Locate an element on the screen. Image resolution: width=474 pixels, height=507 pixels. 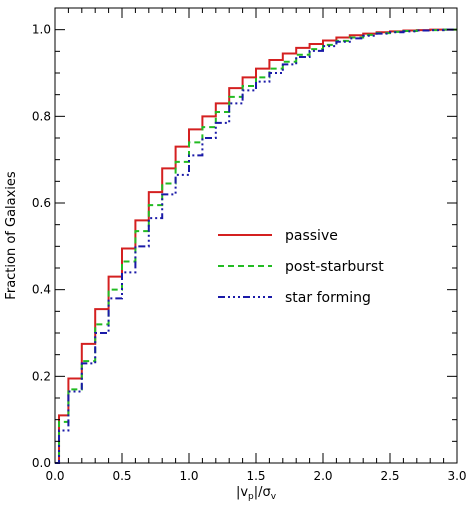
x-tick-label: 2.5 is located at coordinates (389, 476).